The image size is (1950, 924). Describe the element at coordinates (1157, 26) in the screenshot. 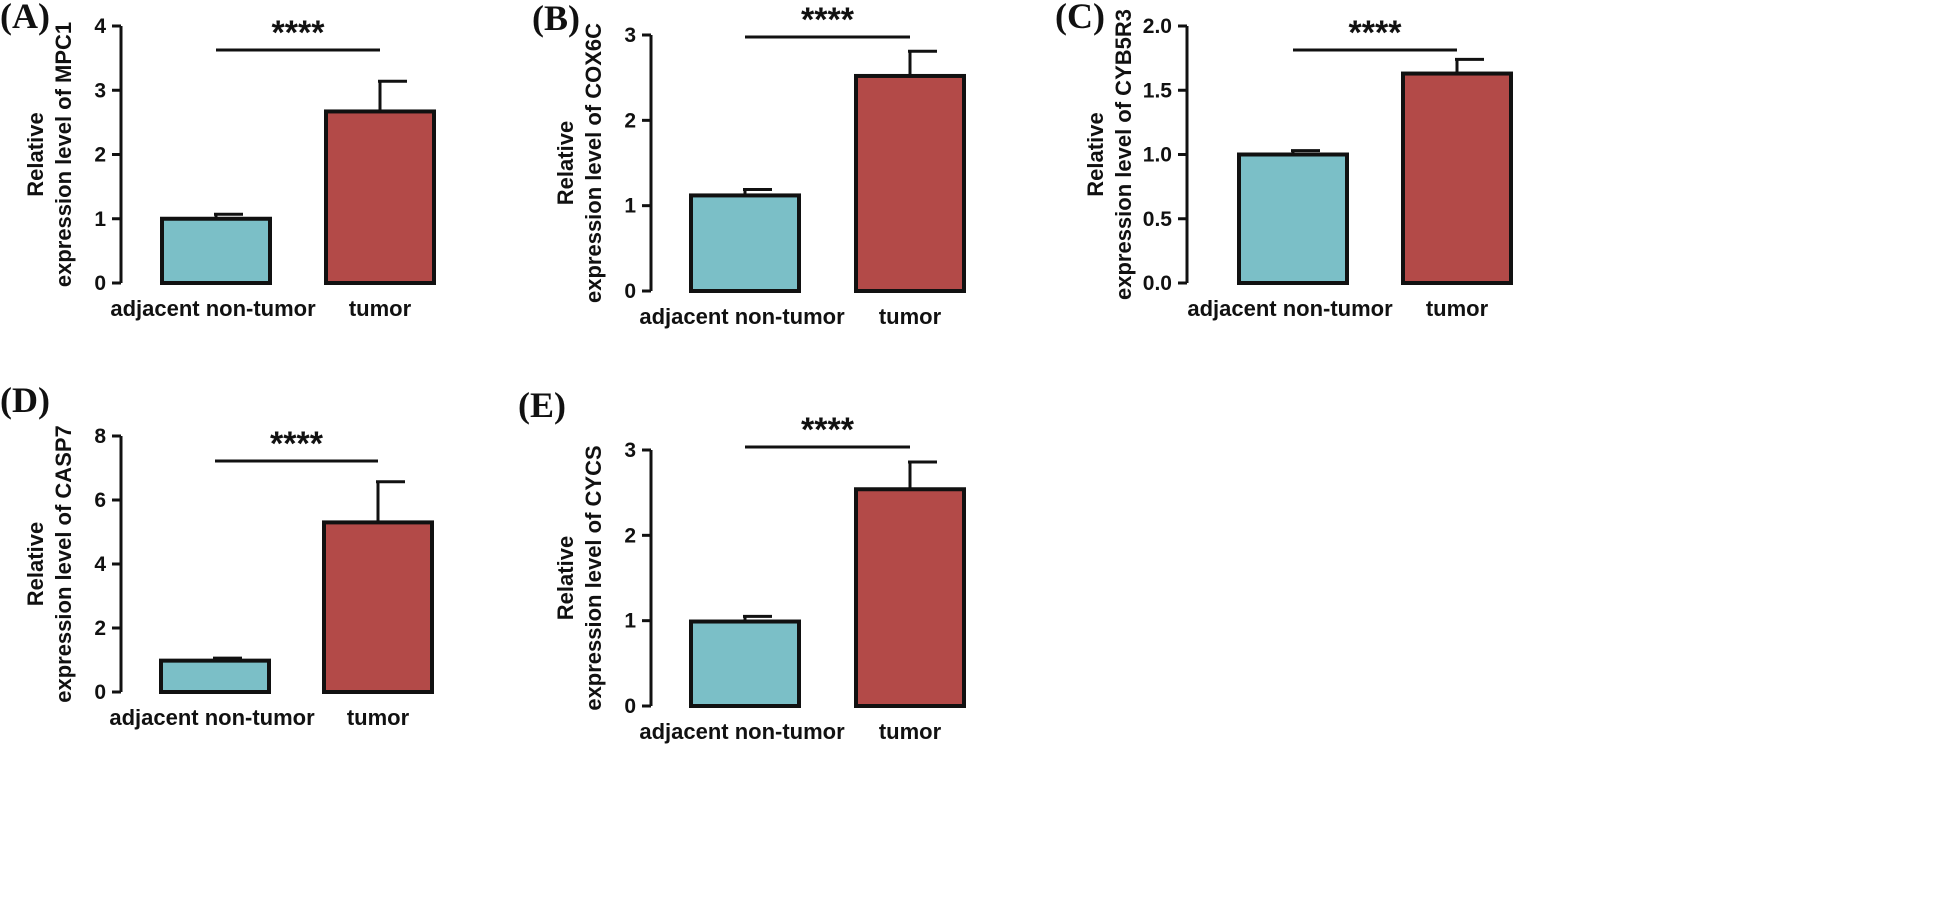

I see `y-tick-label: 2.0` at that location.